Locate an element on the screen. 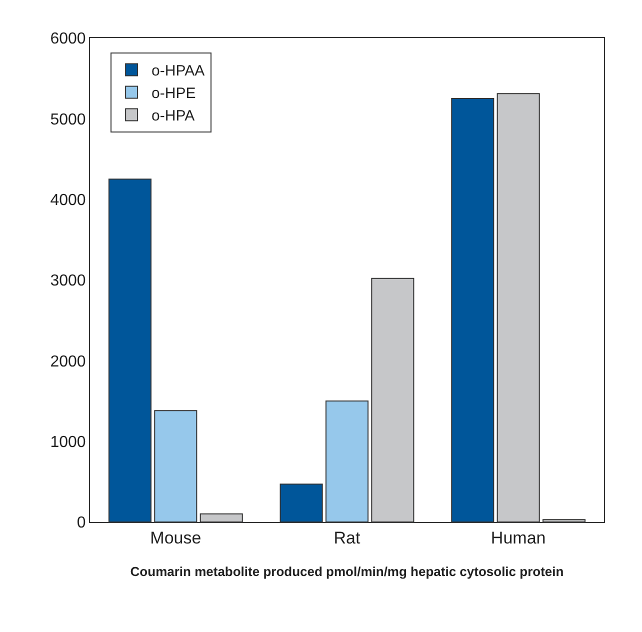  legend-label: o-HPAA is located at coordinates (178, 71).